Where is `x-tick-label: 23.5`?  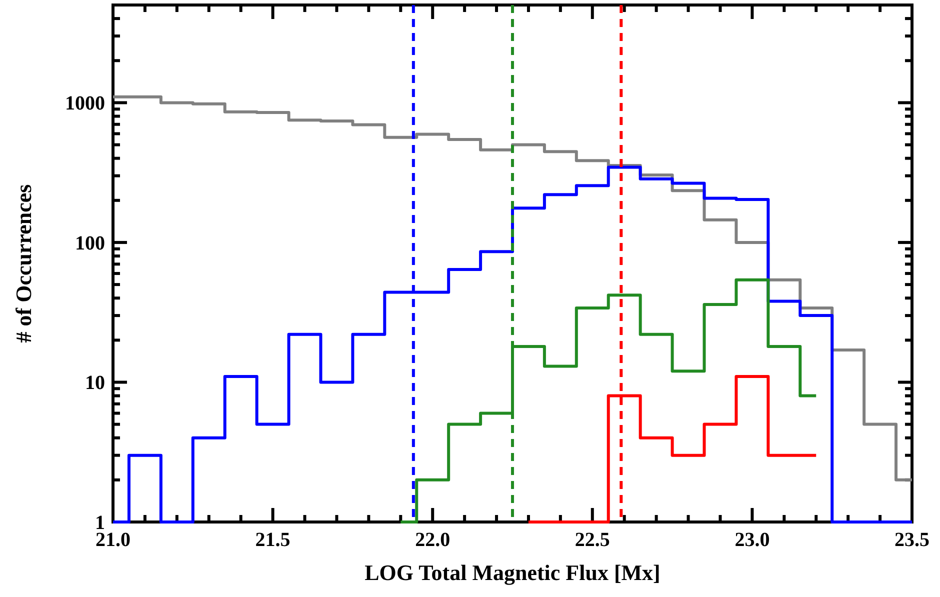
x-tick-label: 23.5 is located at coordinates (912, 540).